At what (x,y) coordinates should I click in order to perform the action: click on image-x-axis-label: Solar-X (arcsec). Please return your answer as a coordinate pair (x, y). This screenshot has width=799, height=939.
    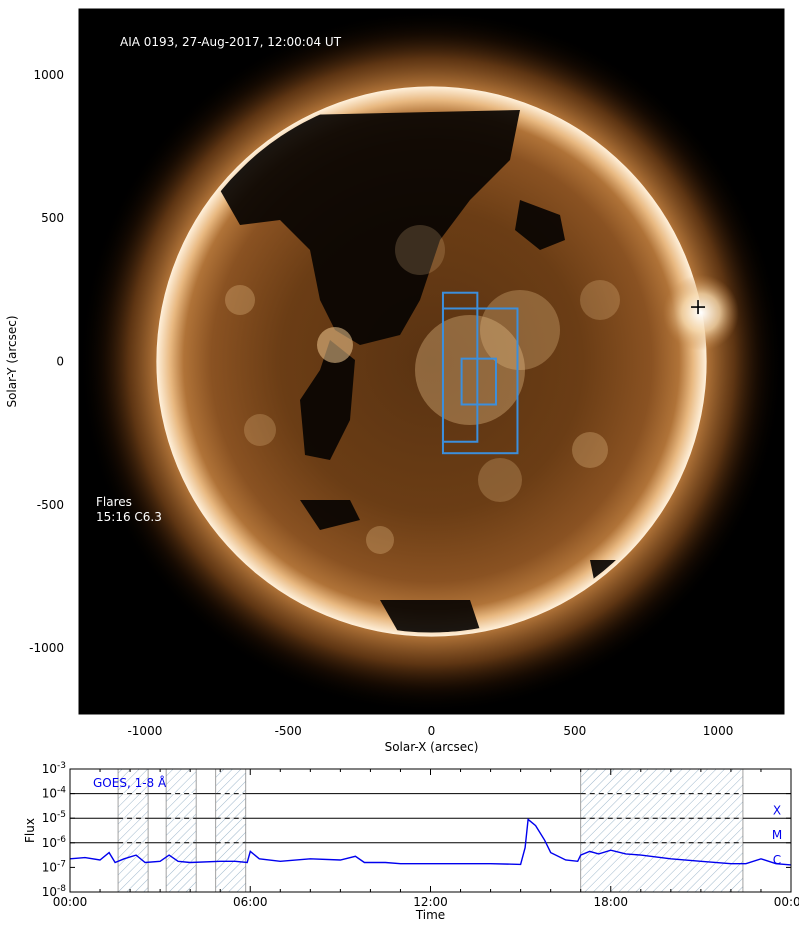
    Looking at the image, I should click on (432, 747).